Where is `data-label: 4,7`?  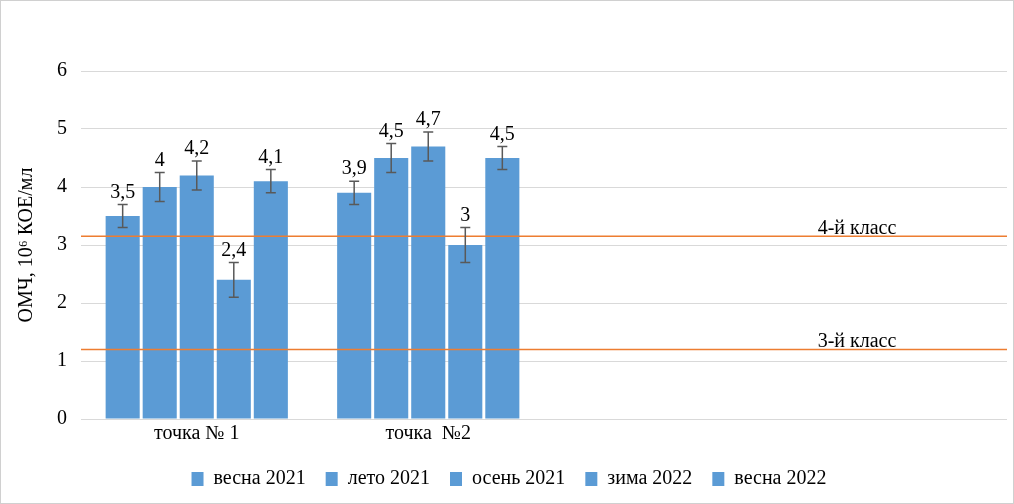 data-label: 4,7 is located at coordinates (428, 118).